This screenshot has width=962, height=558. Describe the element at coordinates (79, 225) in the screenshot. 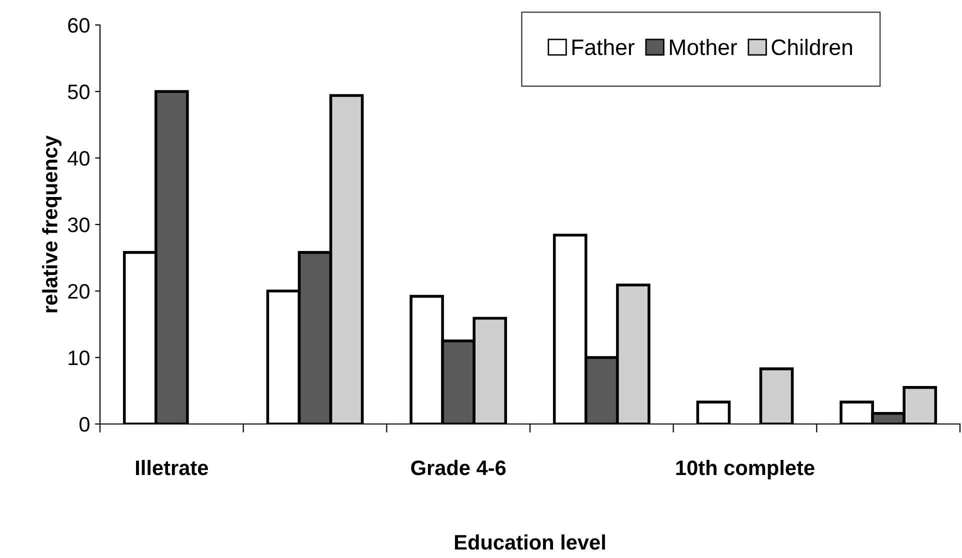

I see `y-tick-label: 30` at that location.